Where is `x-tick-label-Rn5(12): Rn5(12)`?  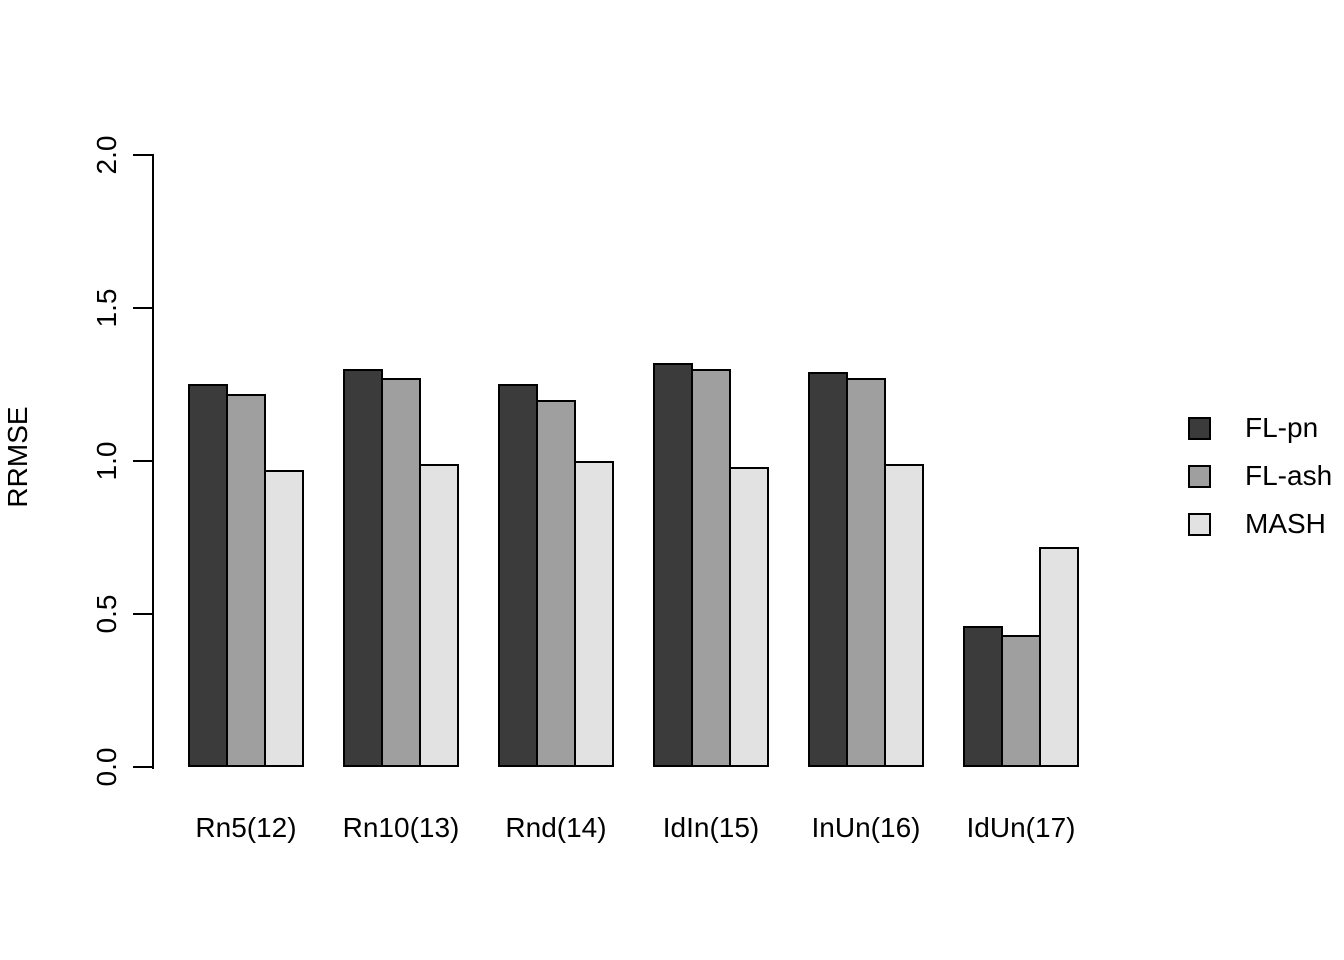
x-tick-label-Rn5(12): Rn5(12) is located at coordinates (246, 827).